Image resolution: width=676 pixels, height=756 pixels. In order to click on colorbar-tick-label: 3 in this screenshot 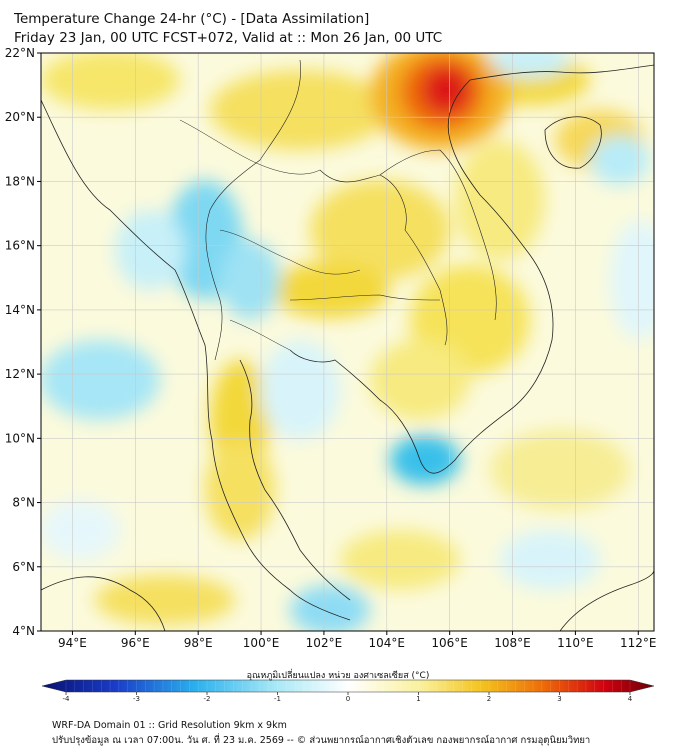, I will do `click(559, 699)`.